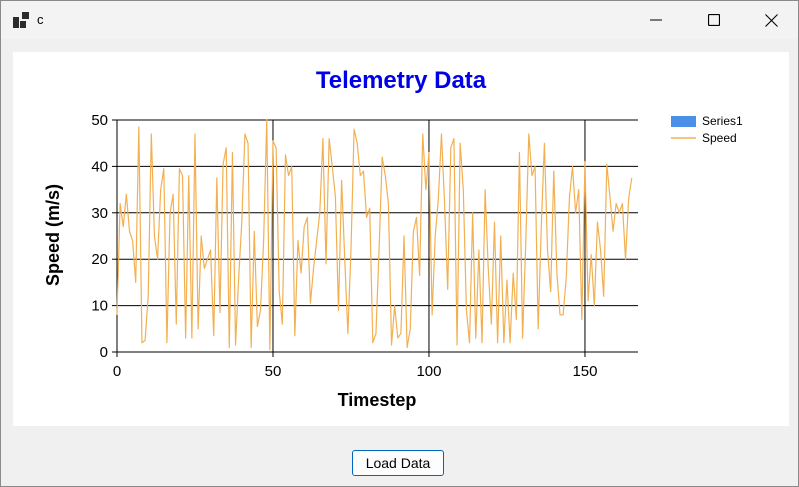  I want to click on legend-label: Series1, so click(722, 121).